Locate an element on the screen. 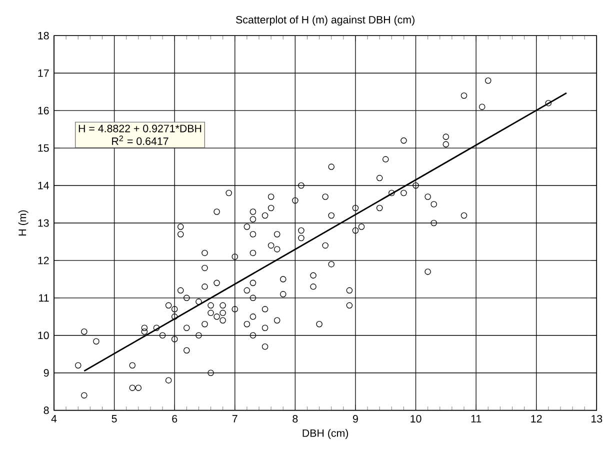 The width and height of the screenshot is (603, 453). x-tick-label: 6 is located at coordinates (175, 419).